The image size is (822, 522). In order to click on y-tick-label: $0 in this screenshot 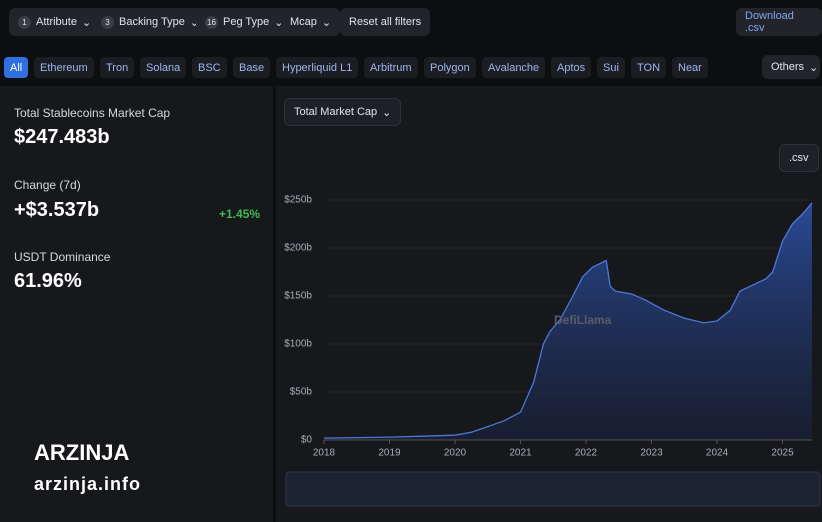, I will do `click(307, 440)`.